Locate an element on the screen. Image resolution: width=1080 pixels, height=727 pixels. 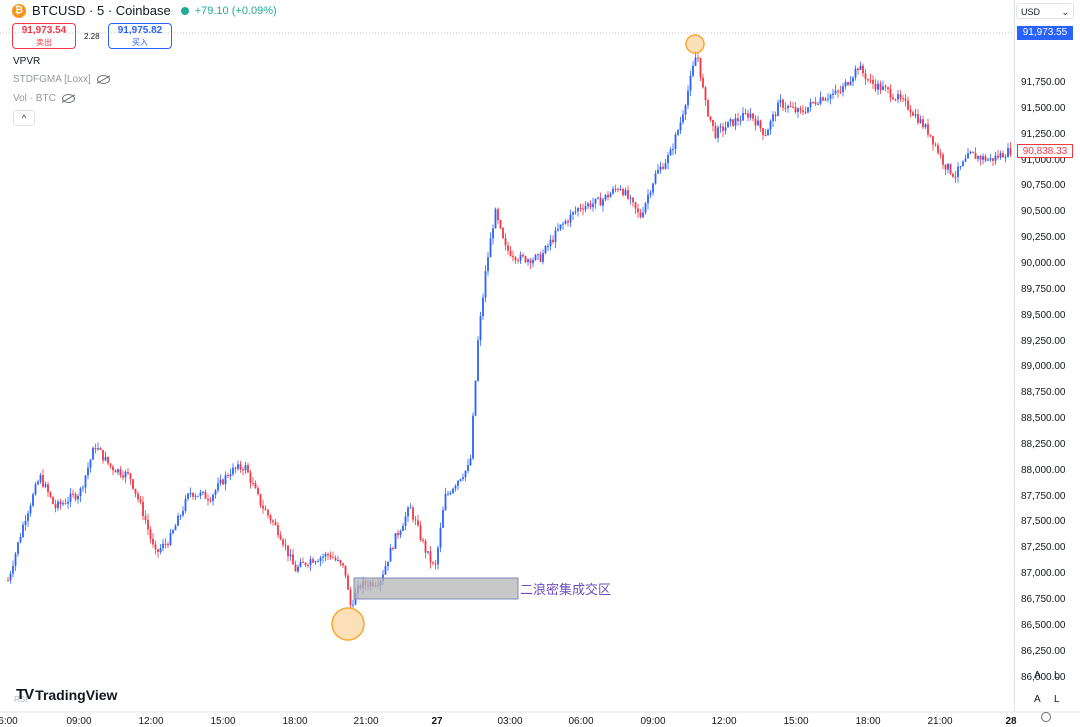
auto-scale-button-2: A is located at coordinates (1037, 699).